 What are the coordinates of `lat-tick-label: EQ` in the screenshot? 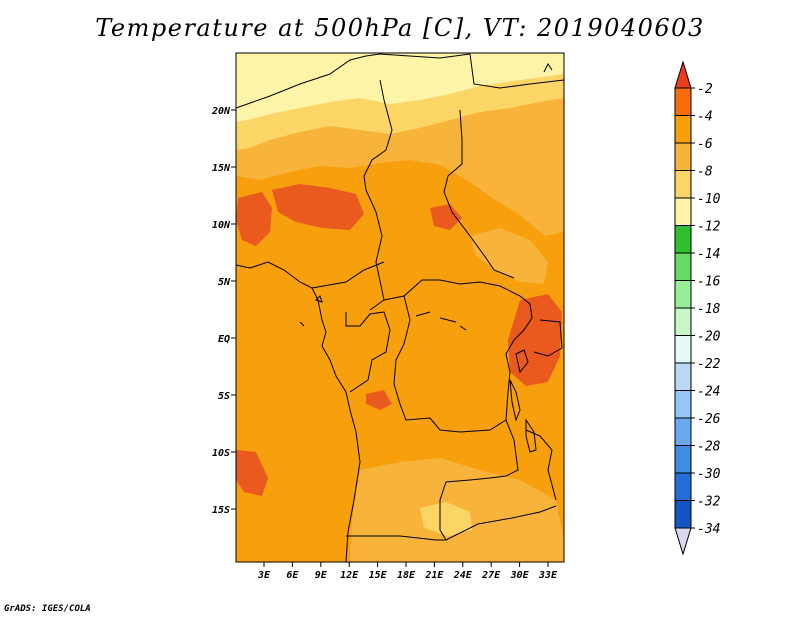 It's located at (224, 339).